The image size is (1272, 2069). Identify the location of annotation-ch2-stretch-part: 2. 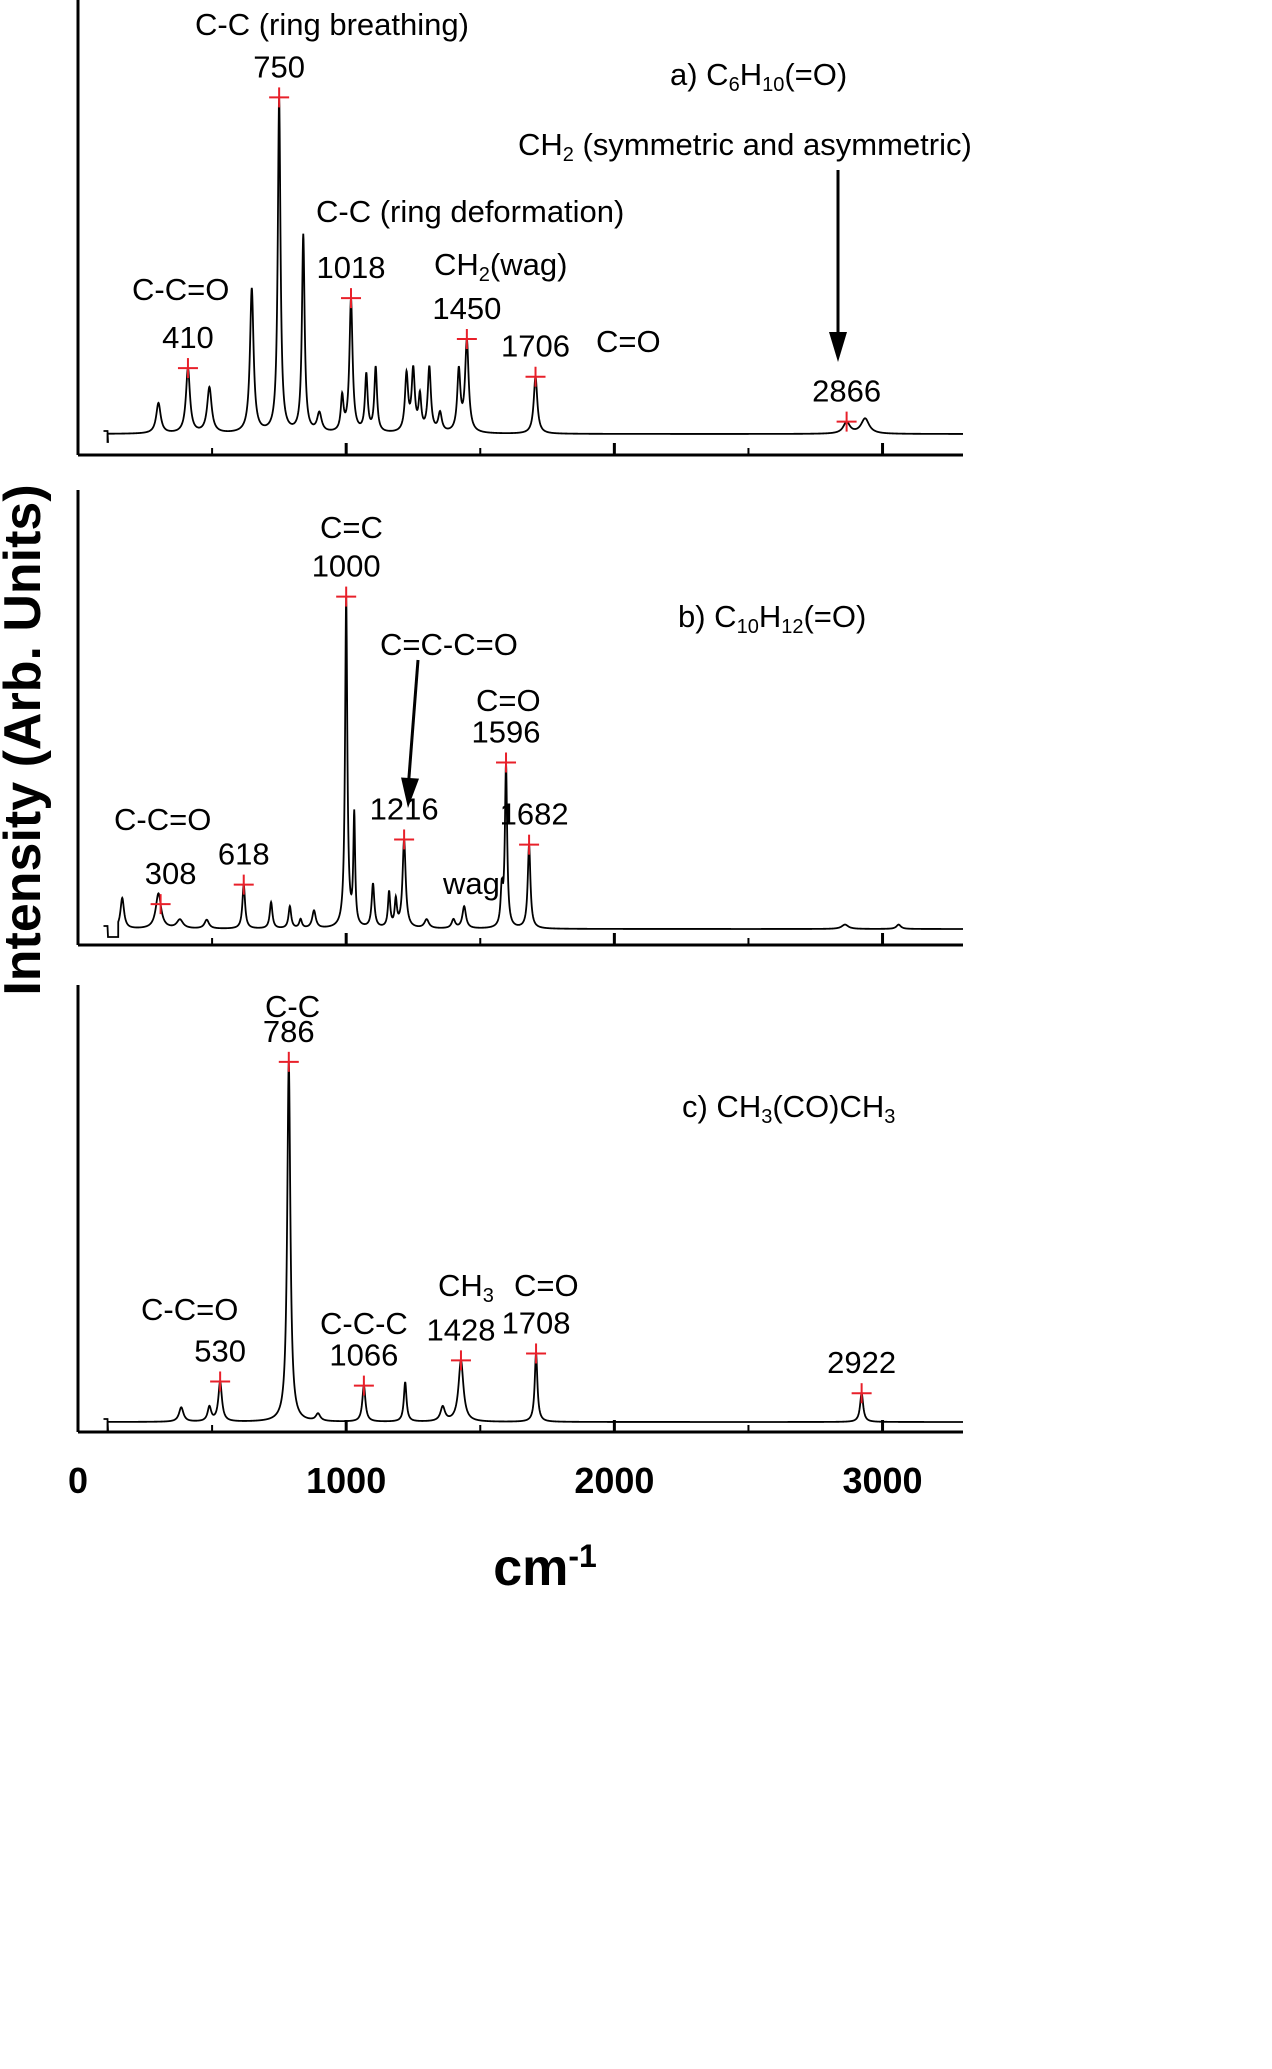
(568, 155).